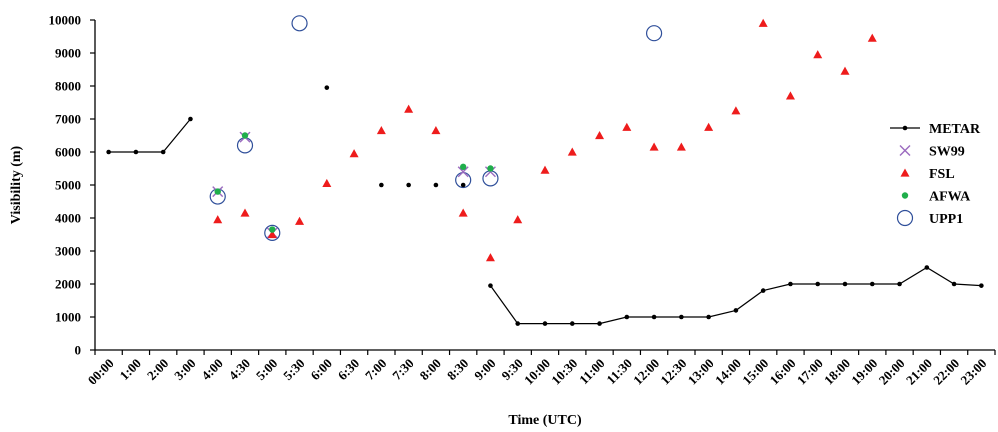 The width and height of the screenshot is (998, 432). I want to click on x-tick-label: 18:00, so click(837, 372).